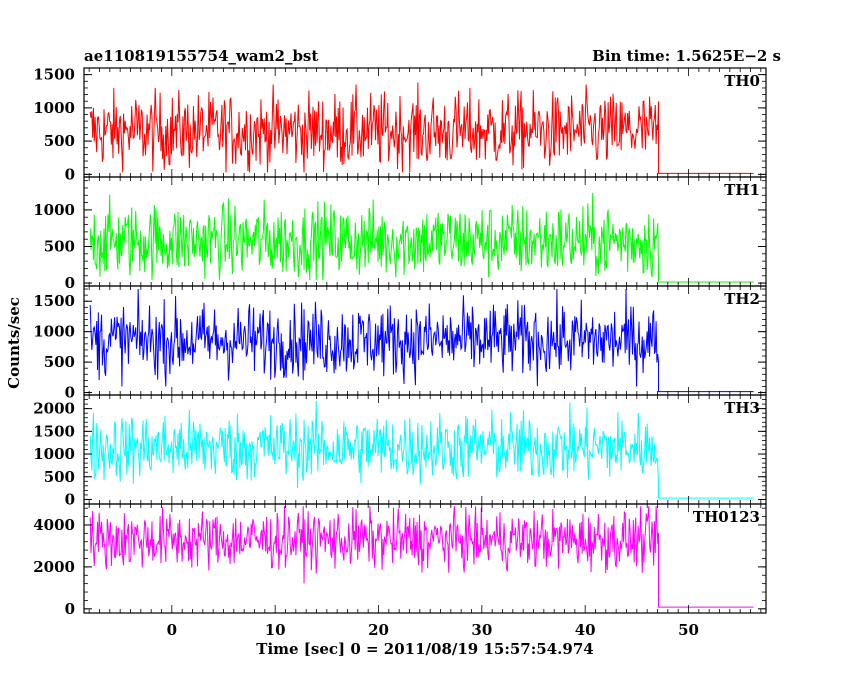 The width and height of the screenshot is (850, 680). I want to click on y-tick-label: 4000, so click(54, 525).